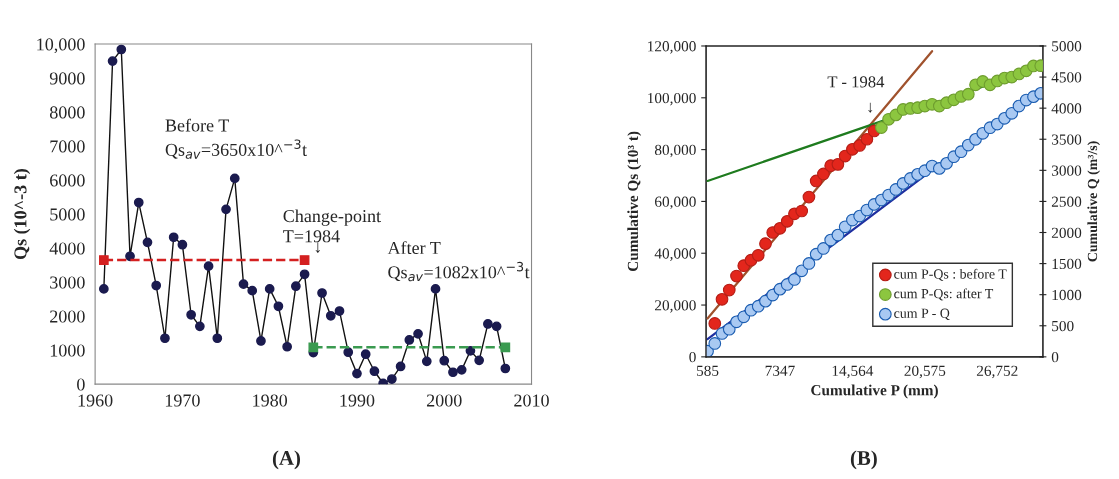 This screenshot has height=479, width=1119. I want to click on x-tick-label: 20,575, so click(925, 372).